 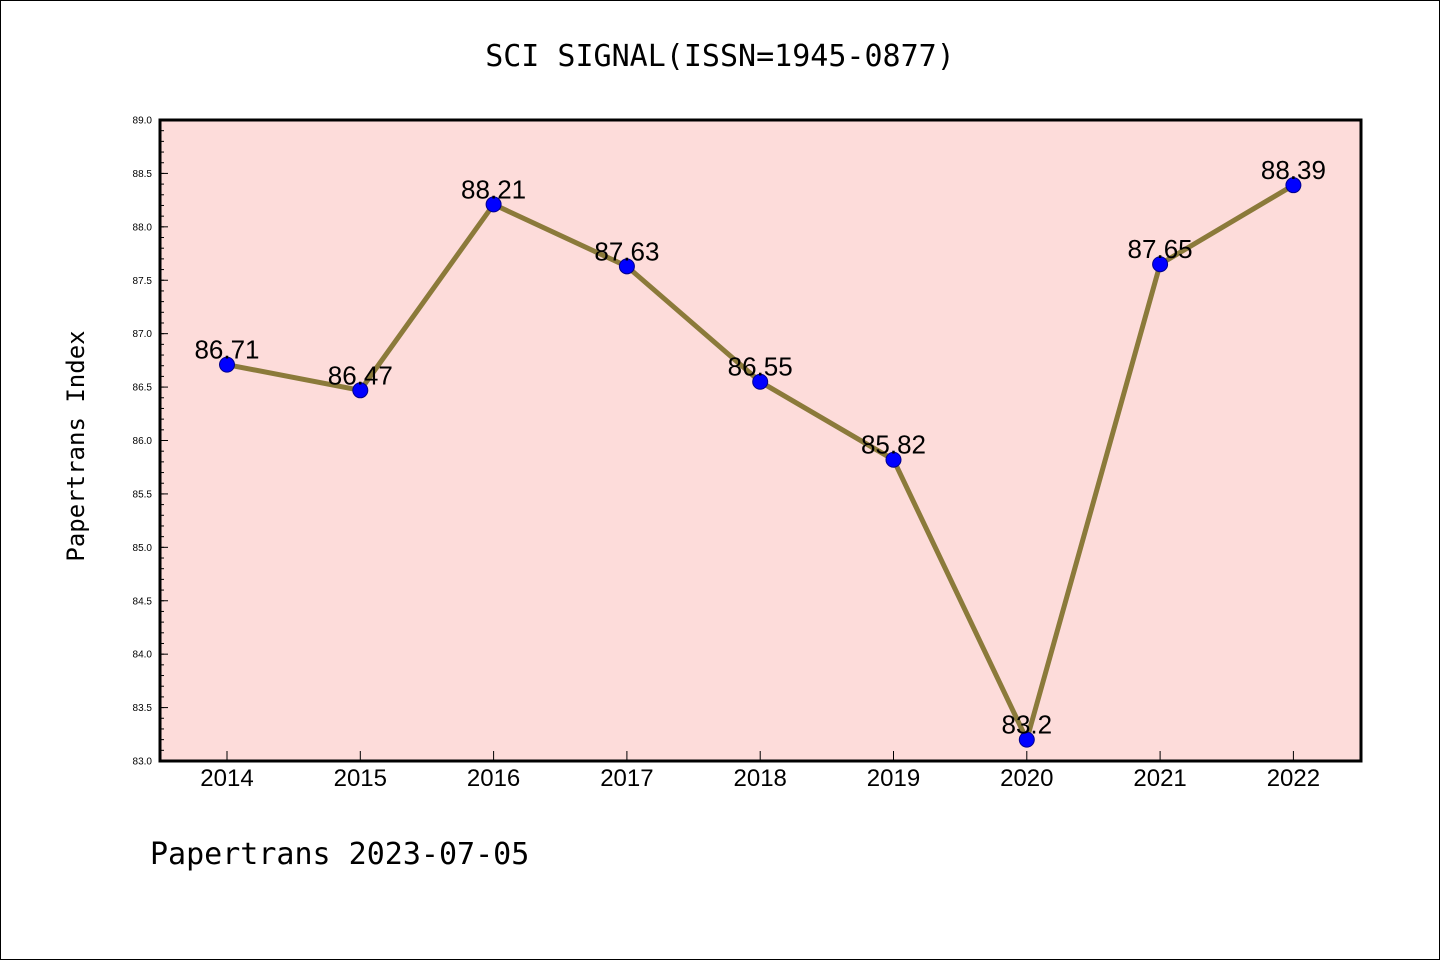 I want to click on y-tick-label-85.5: 85.5, so click(x=143, y=494).